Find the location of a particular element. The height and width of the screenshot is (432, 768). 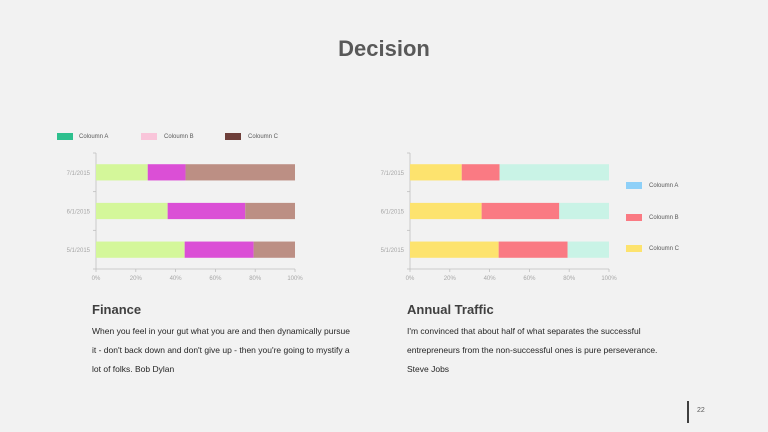

traffic-title: Annual Traffic is located at coordinates (450, 309).